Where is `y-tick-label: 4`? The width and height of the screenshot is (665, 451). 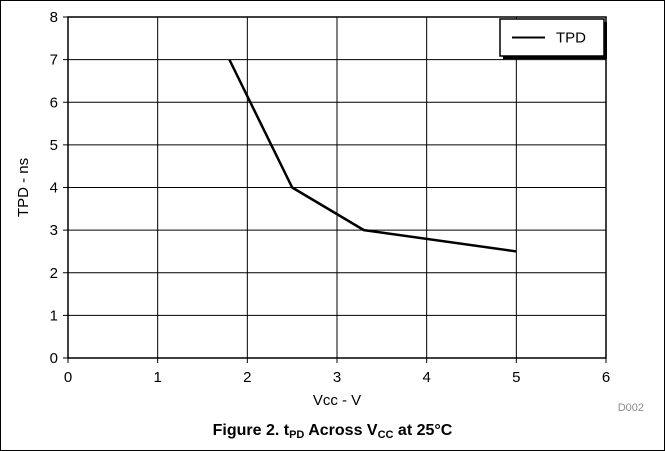 y-tick-label: 4 is located at coordinates (54, 188).